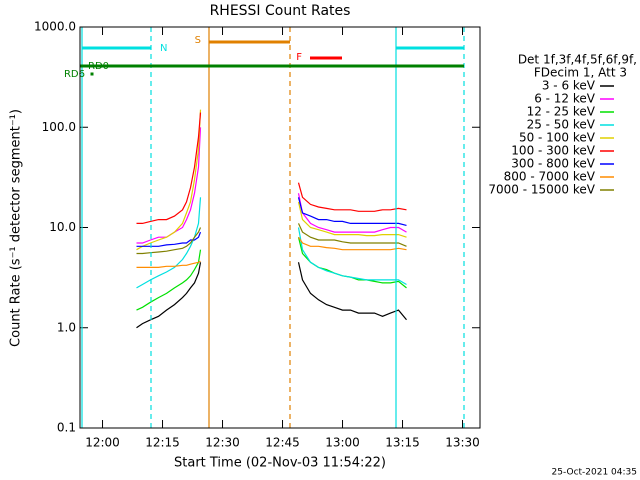  Describe the element at coordinates (561, 125) in the screenshot. I see `legend-label: 25 - 50 keV` at that location.